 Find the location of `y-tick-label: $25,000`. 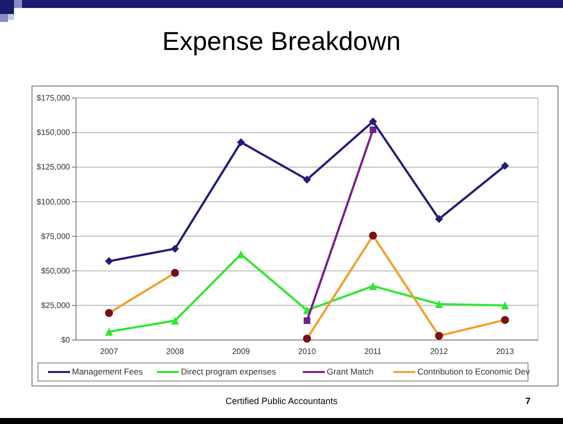

y-tick-label: $25,000 is located at coordinates (56, 305).